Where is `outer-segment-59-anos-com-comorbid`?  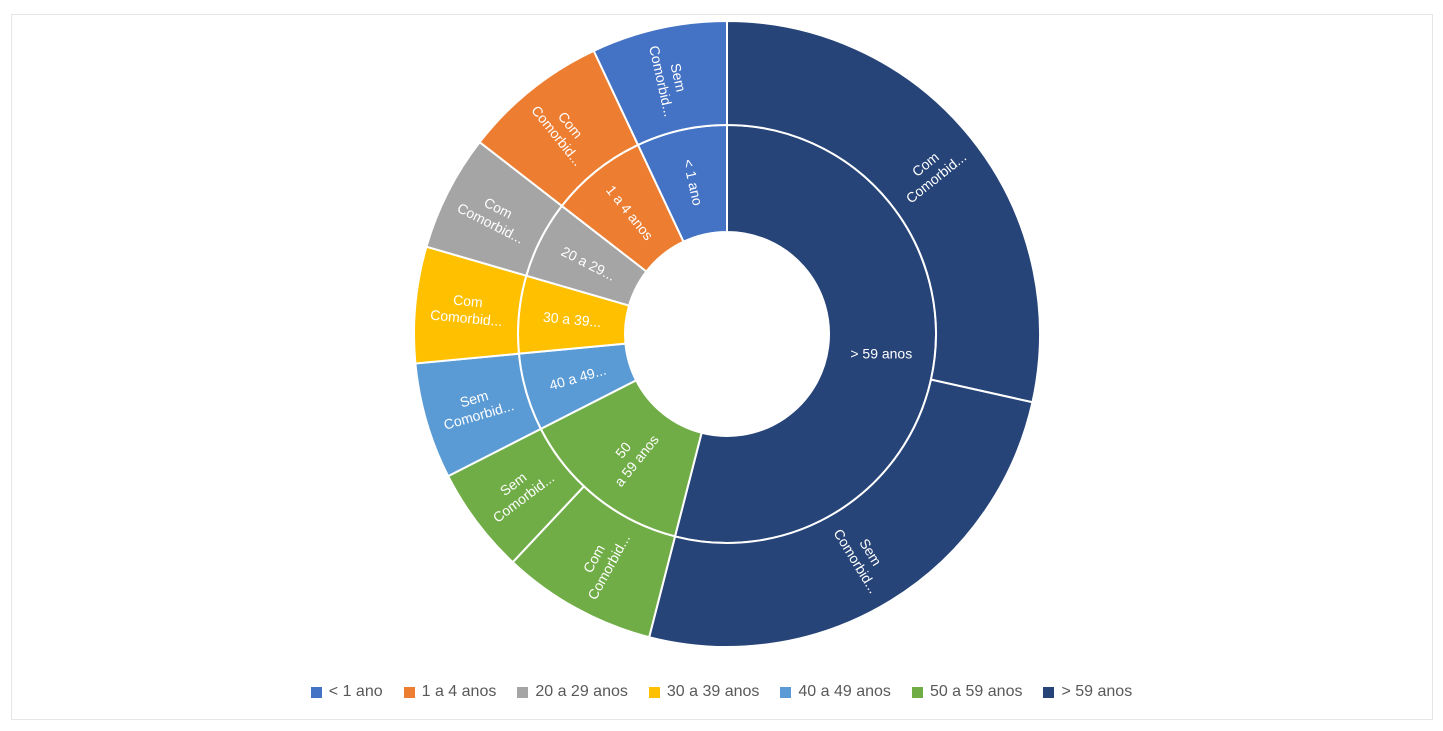 outer-segment-59-anos-com-comorbid is located at coordinates (883, 211).